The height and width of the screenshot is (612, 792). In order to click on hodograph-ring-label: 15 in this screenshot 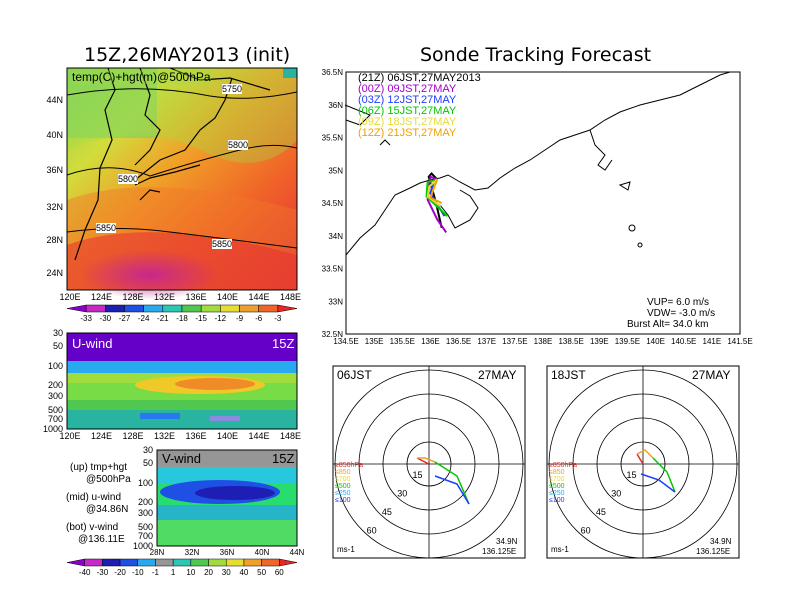, I will do `click(418, 475)`.